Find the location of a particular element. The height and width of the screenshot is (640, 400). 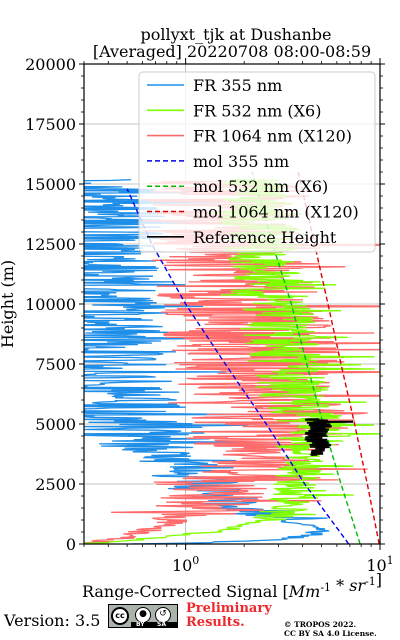

preliminary-notice: Preliminary Results. is located at coordinates (229, 616).